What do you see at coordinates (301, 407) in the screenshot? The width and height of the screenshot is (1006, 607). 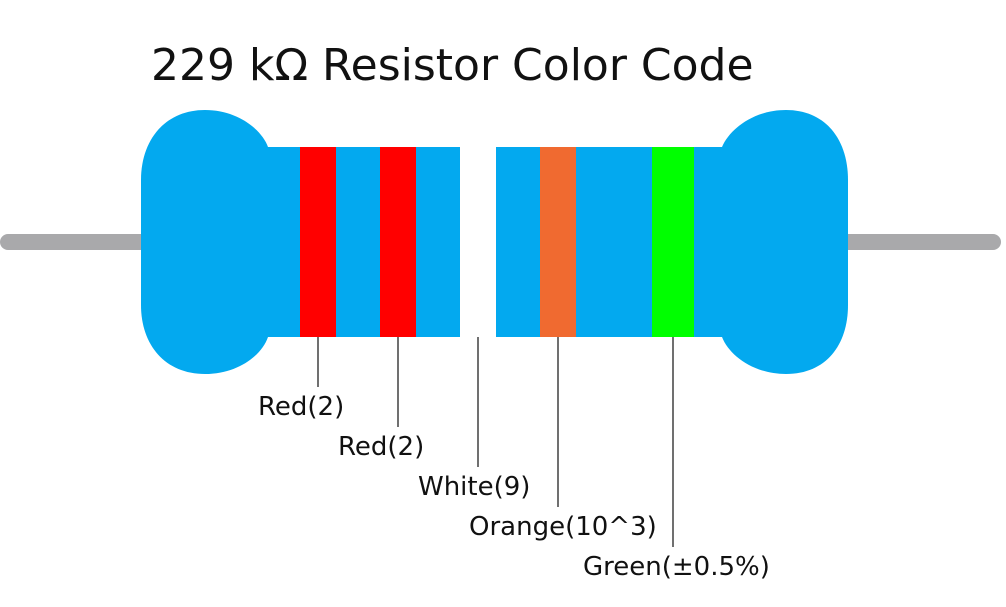 I see `band-1-label: Red(2)` at bounding box center [301, 407].